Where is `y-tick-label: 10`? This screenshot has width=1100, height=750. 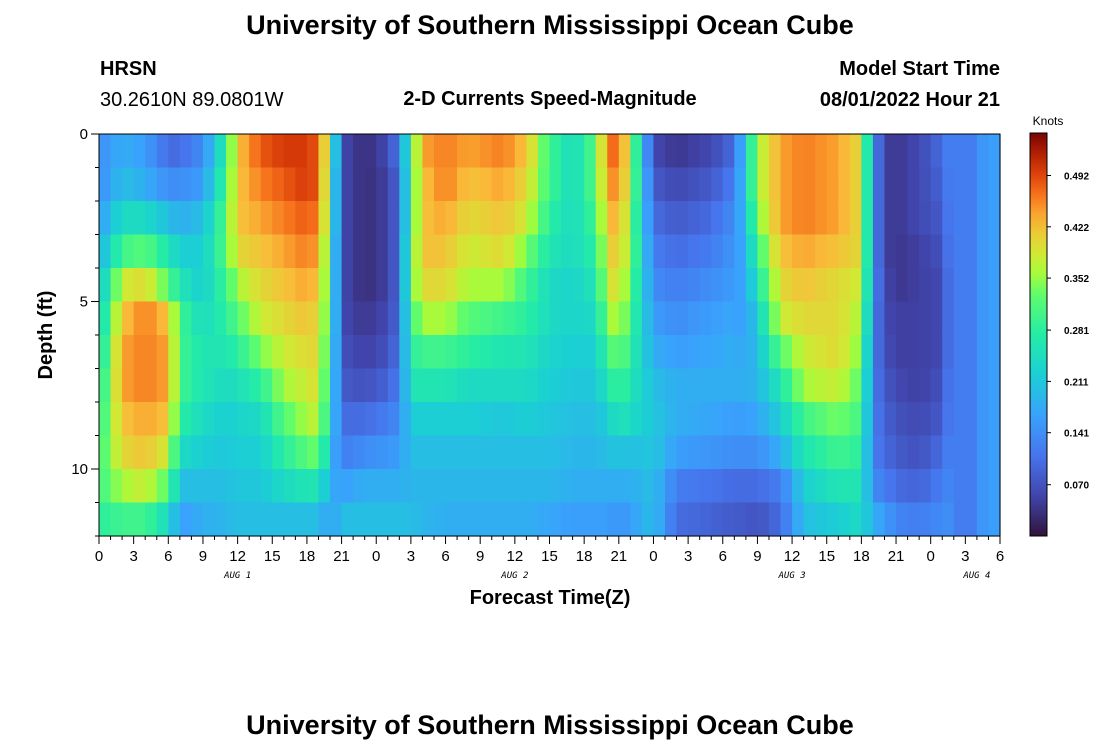 y-tick-label: 10 is located at coordinates (79, 469).